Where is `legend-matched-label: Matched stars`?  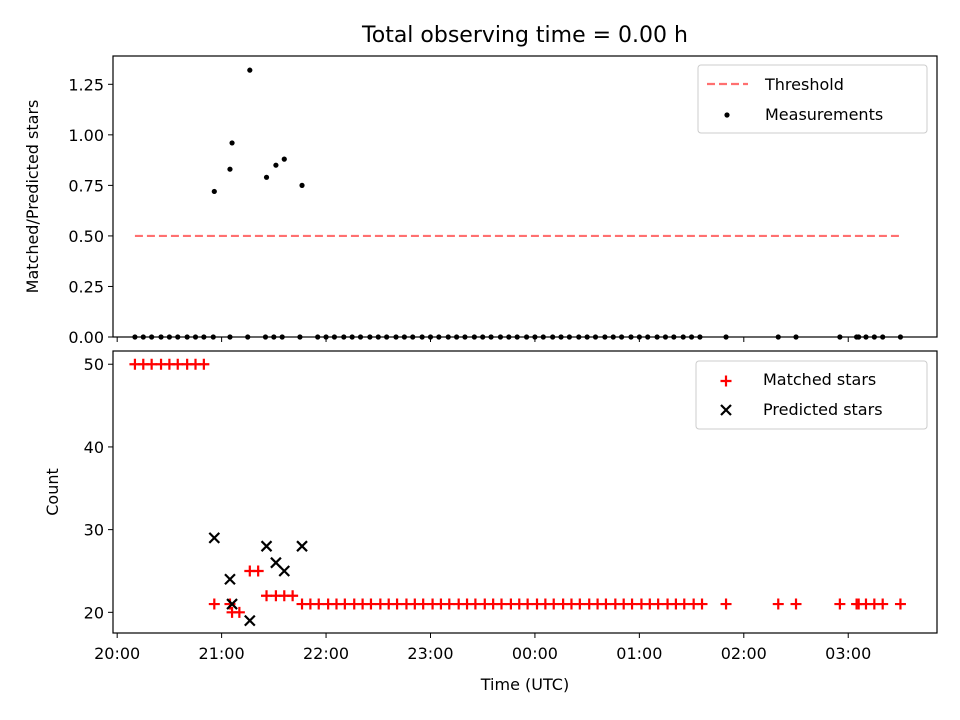 legend-matched-label: Matched stars is located at coordinates (819, 379).